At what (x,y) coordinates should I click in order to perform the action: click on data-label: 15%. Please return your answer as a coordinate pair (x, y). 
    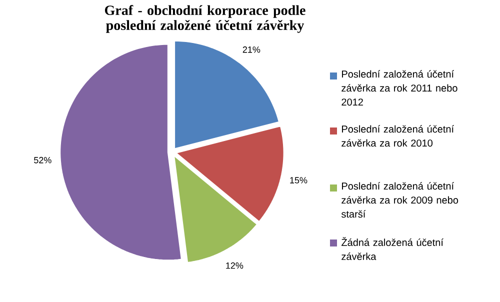
    Looking at the image, I should click on (299, 180).